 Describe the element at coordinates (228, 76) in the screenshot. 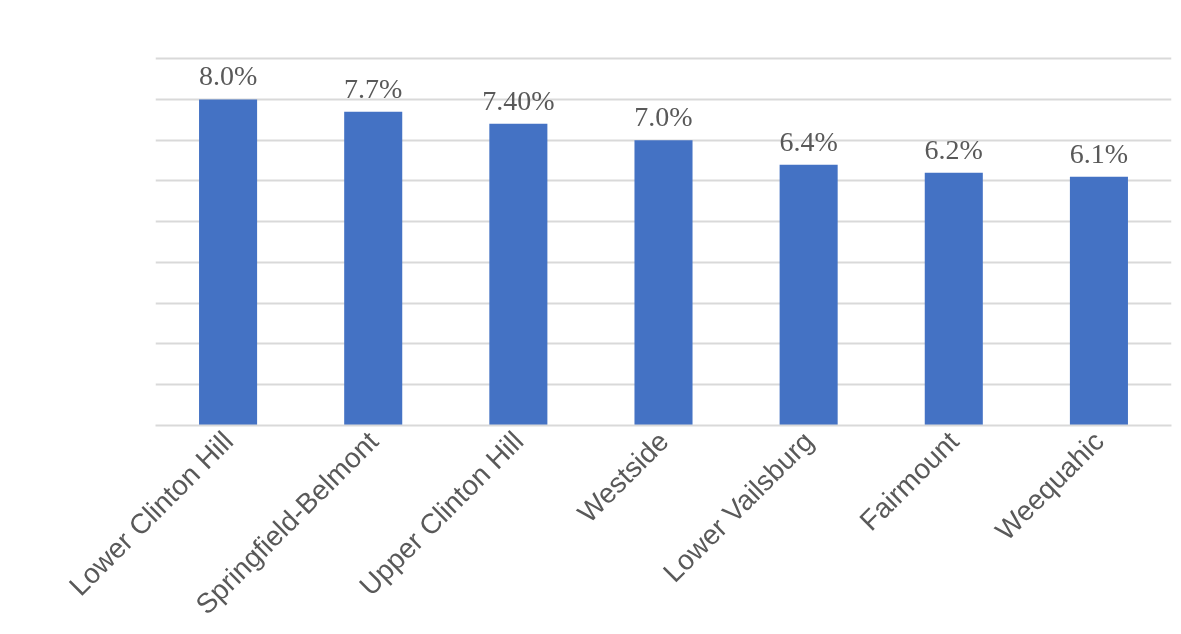

I see `data-label: 8.0%` at that location.